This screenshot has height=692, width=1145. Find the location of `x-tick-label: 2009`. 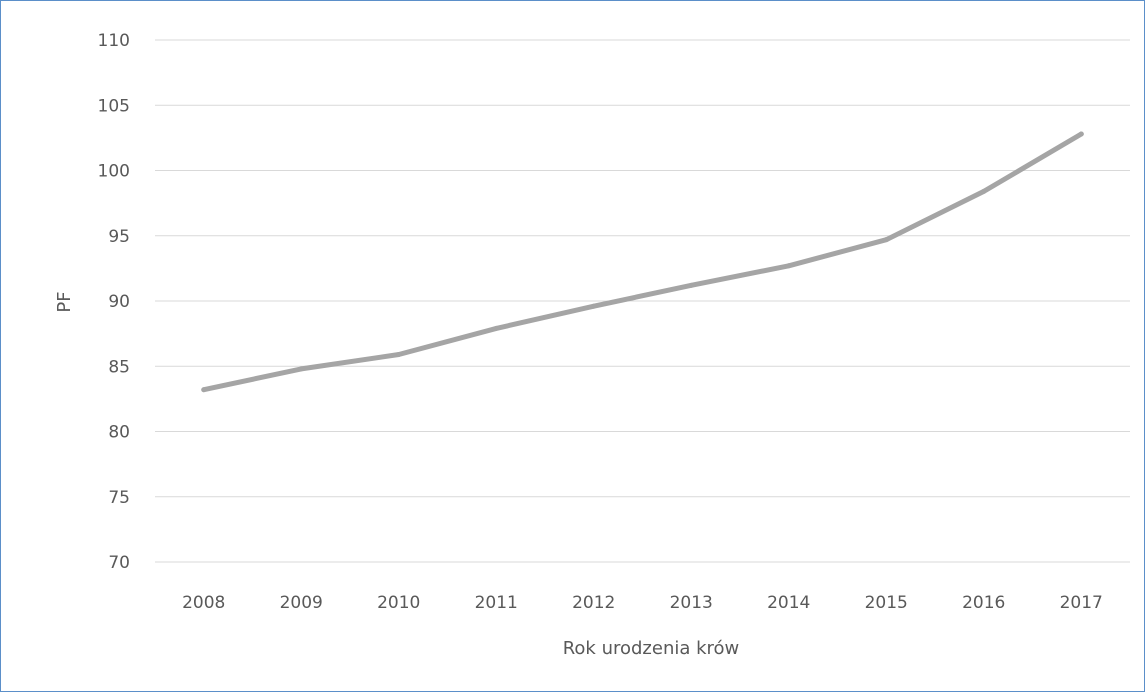

x-tick-label: 2009 is located at coordinates (301, 603).